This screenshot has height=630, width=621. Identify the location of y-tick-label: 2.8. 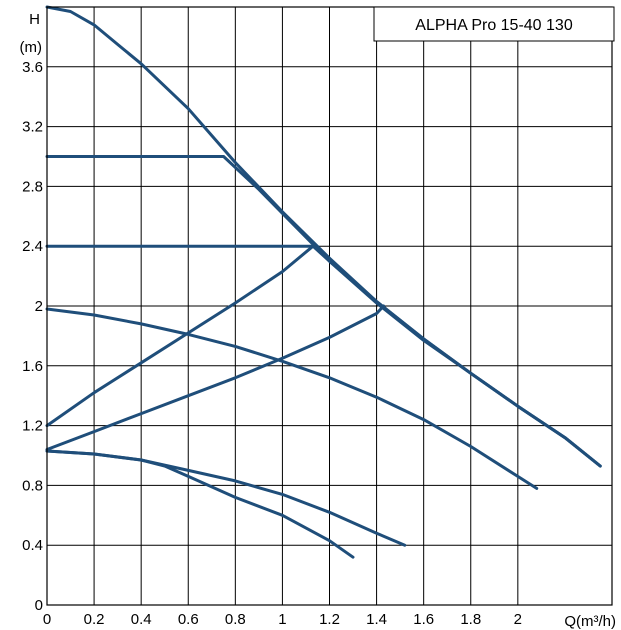
(32, 186).